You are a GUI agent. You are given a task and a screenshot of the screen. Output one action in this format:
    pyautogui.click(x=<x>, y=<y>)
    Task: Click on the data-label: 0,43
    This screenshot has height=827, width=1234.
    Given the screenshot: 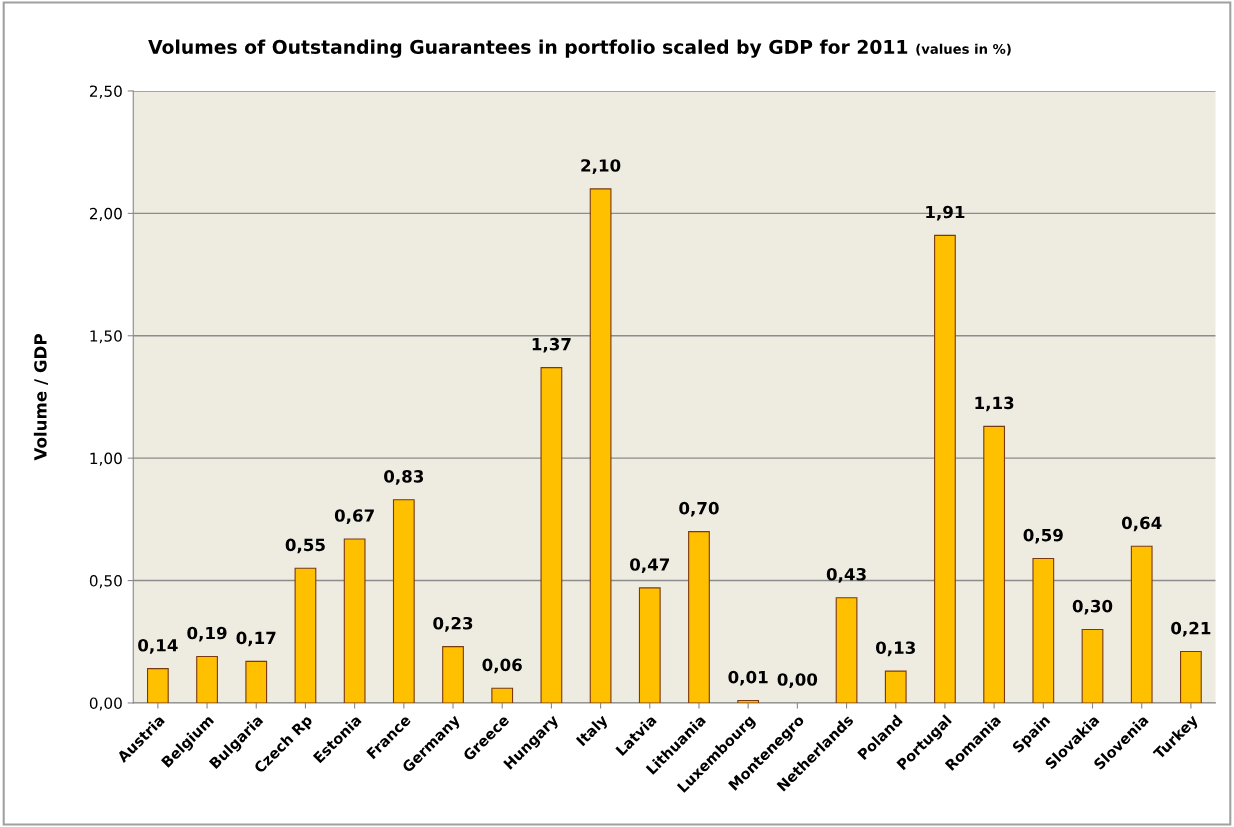 What is the action you would take?
    pyautogui.click(x=846, y=575)
    